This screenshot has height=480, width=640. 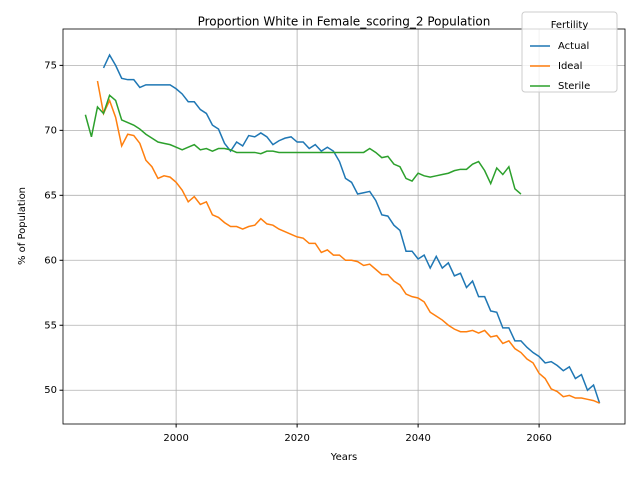 I want to click on legend-label: Ideal, so click(x=570, y=66).